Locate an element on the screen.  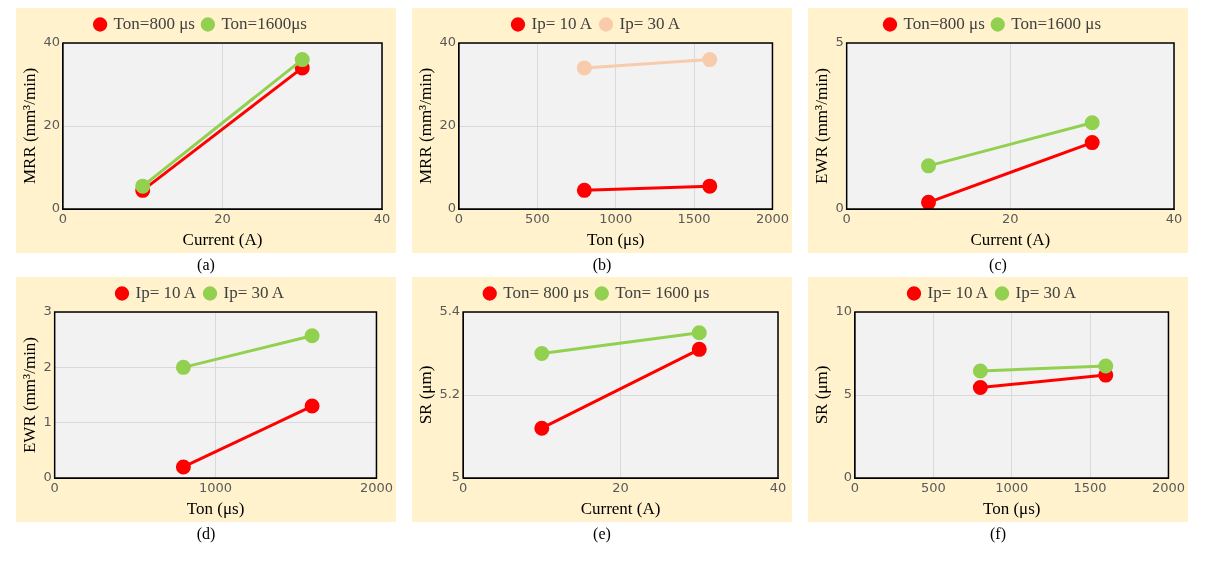
text: (c) is located at coordinates (998, 265).